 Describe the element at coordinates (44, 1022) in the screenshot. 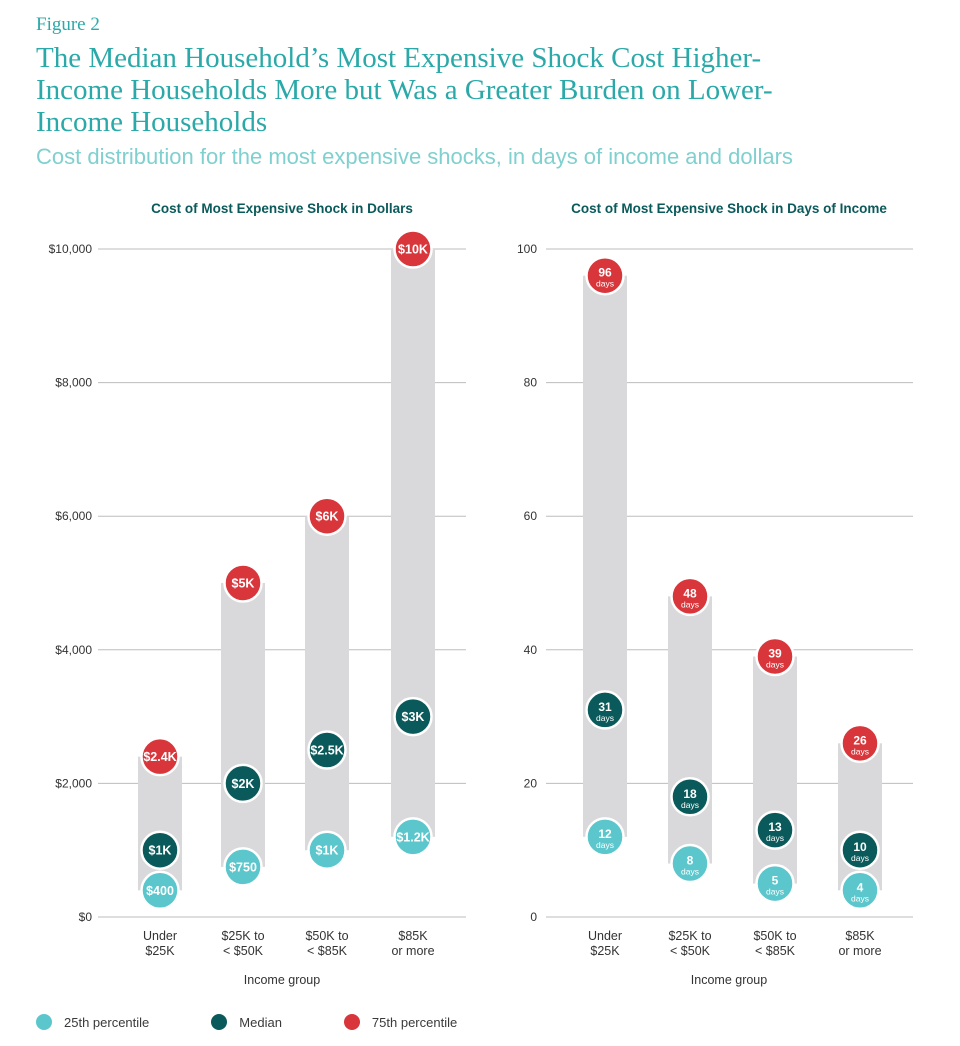

I see `legend-swatch-p25` at that location.